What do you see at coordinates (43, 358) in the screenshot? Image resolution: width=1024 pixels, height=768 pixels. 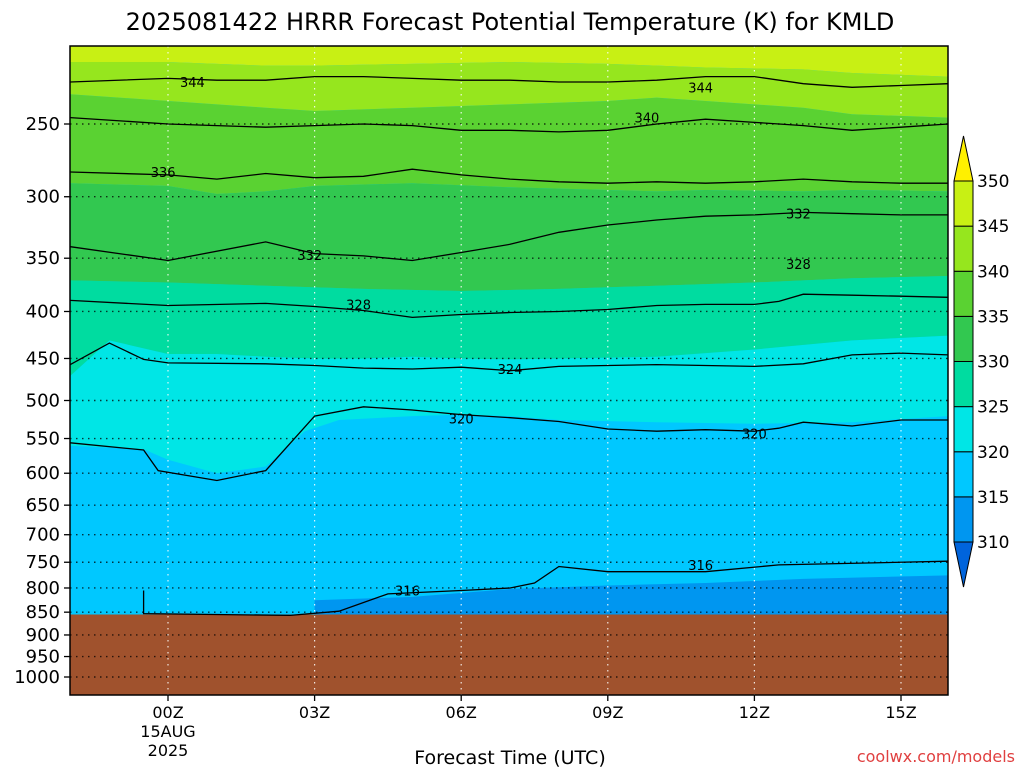 I see `y-tick-label: 450` at bounding box center [43, 358].